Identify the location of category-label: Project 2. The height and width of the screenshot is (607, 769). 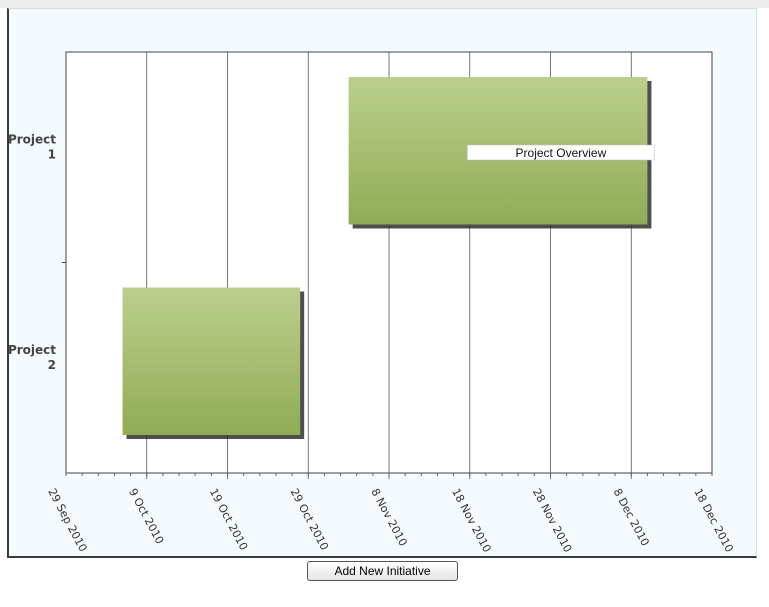
(32, 357).